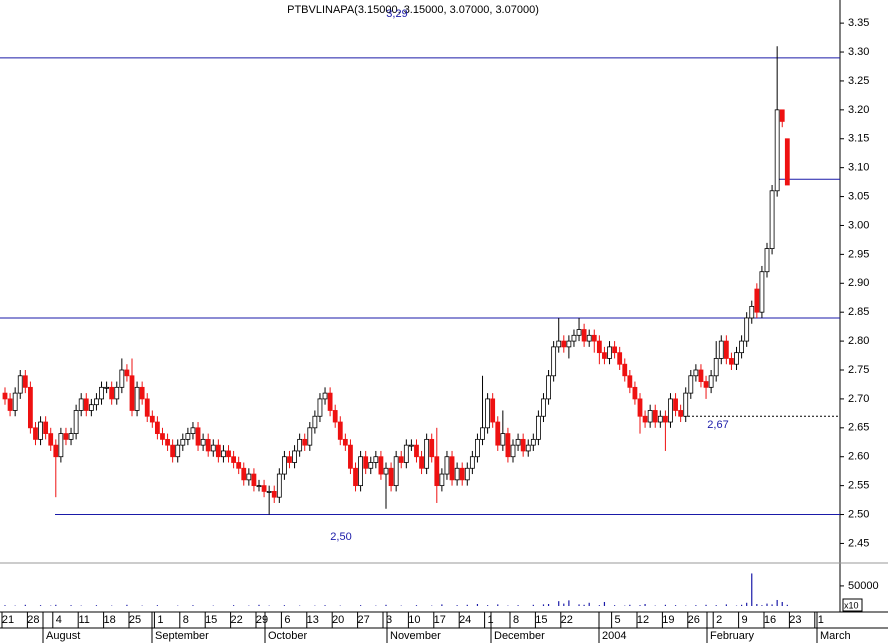  What do you see at coordinates (236, 620) in the screenshot?
I see `x-tick-label: 22` at bounding box center [236, 620].